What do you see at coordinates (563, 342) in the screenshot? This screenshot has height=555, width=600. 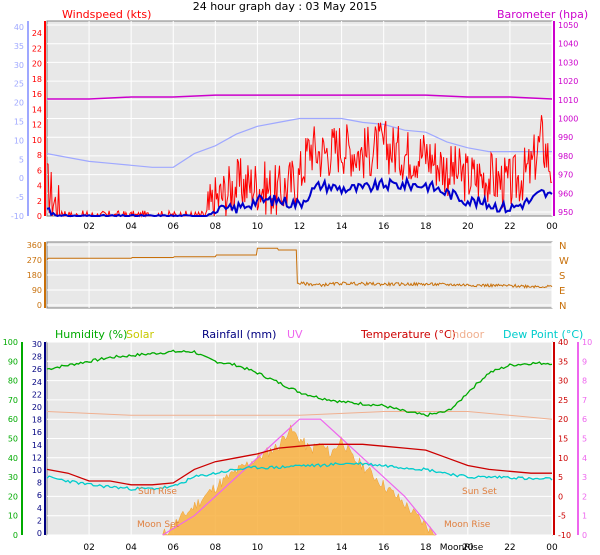 I see `temp-tick: 40` at bounding box center [563, 342].